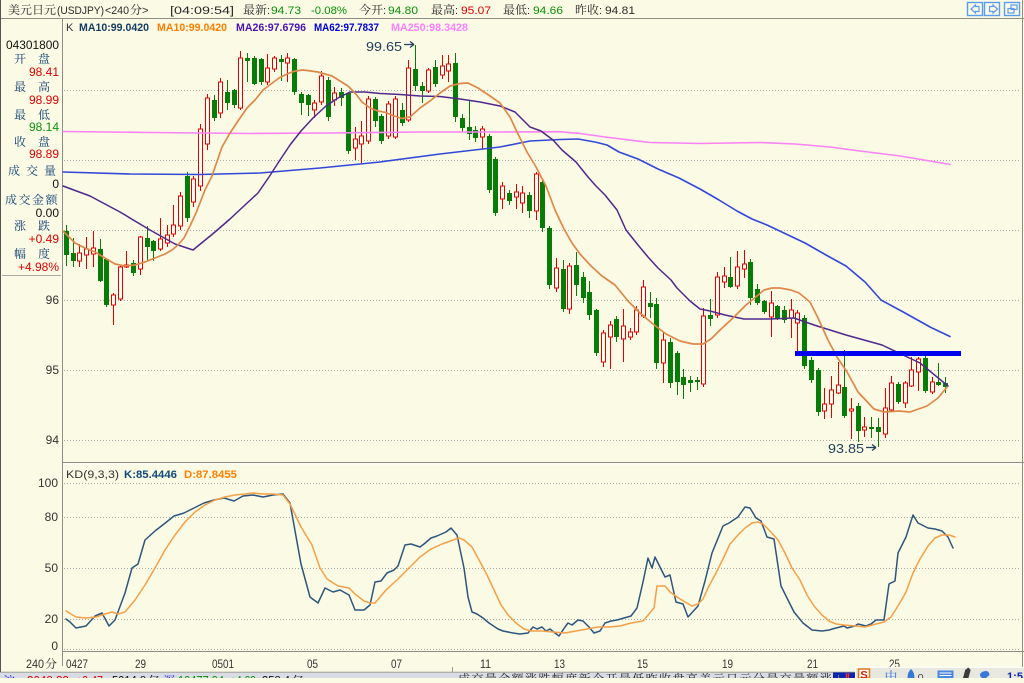  Describe the element at coordinates (44, 239) in the screenshot. I see `svg-text: +0.49` at that location.